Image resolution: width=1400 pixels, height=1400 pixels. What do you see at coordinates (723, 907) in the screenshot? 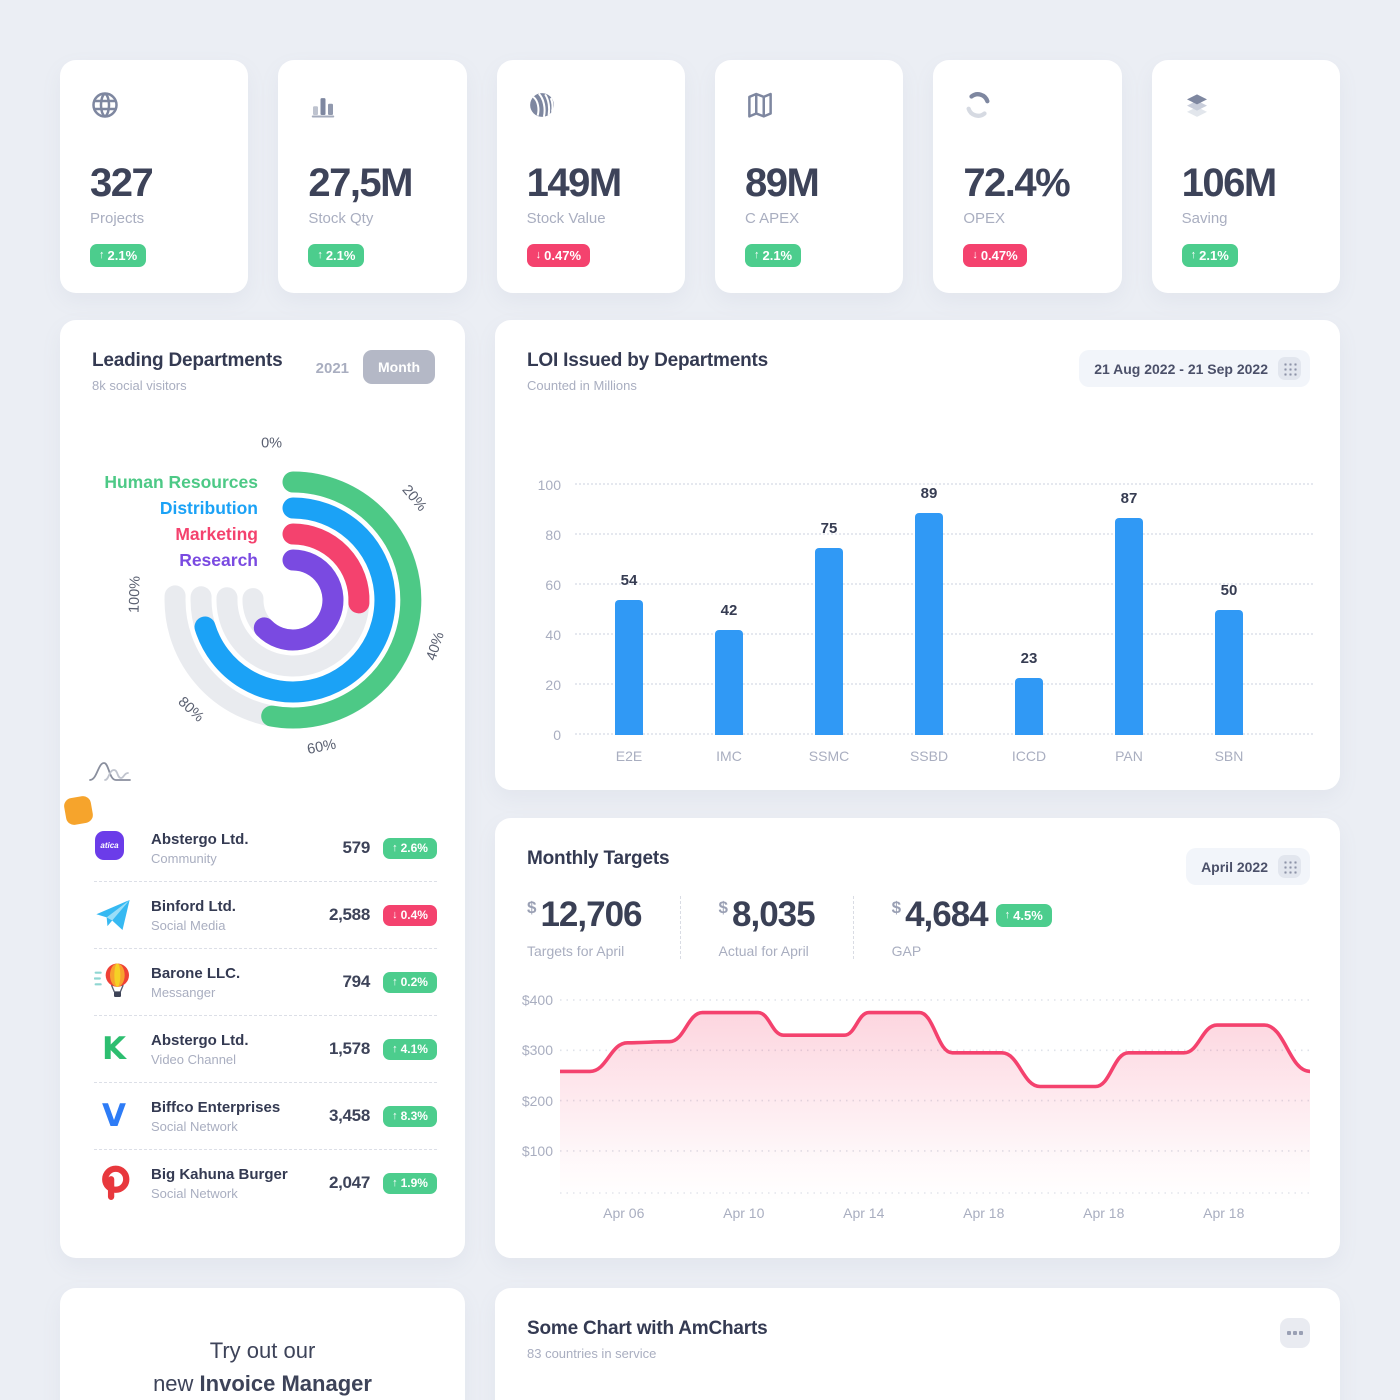
I see `currency-symbol: $` at bounding box center [723, 907].